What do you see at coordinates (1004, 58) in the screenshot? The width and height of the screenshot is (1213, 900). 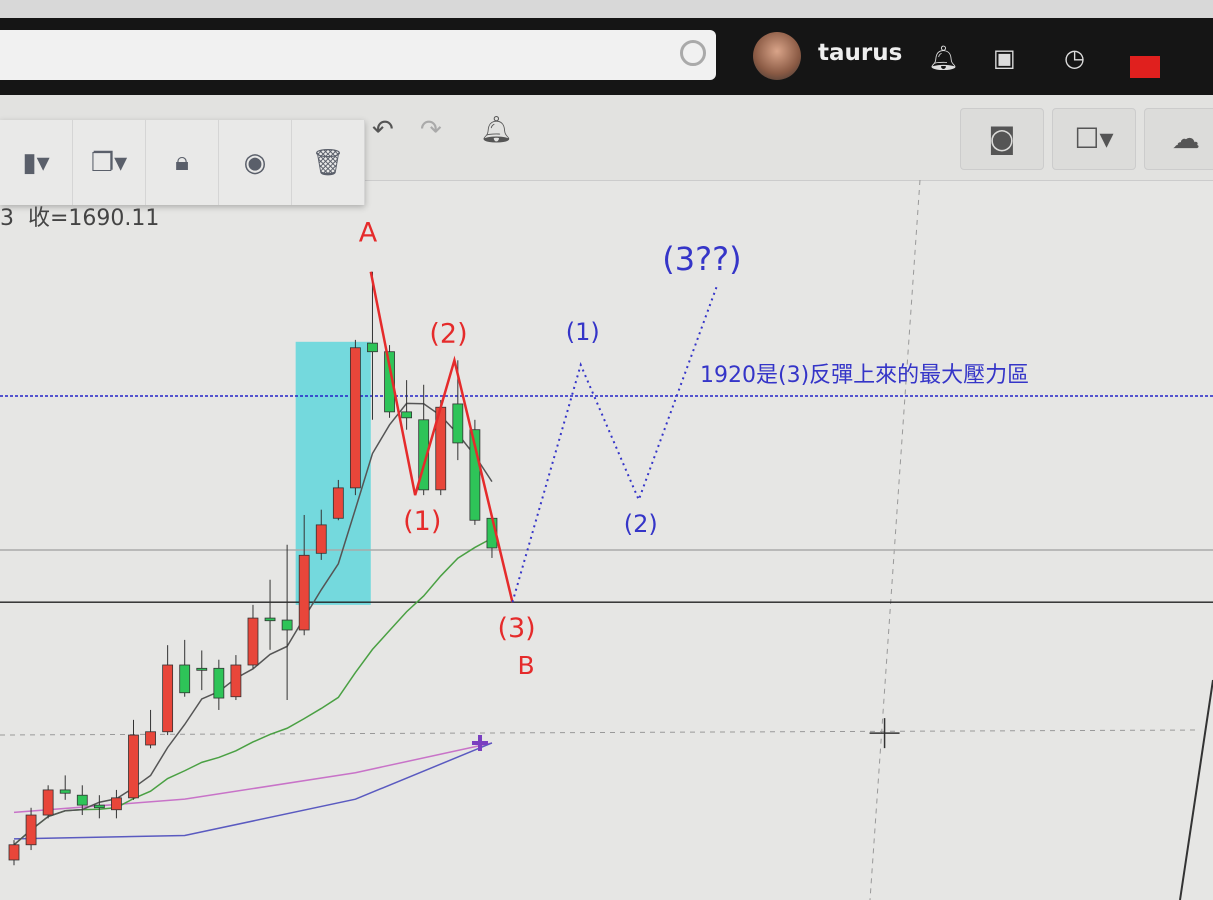 I see `briefcase-icon: ▣` at bounding box center [1004, 58].